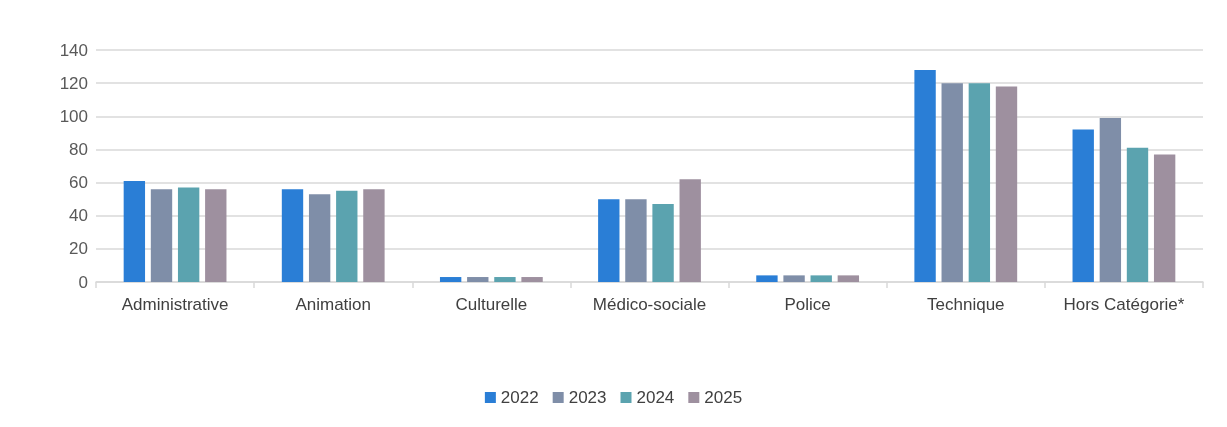 This screenshot has height=427, width=1227. I want to click on legend-label: 2024, so click(655, 397).